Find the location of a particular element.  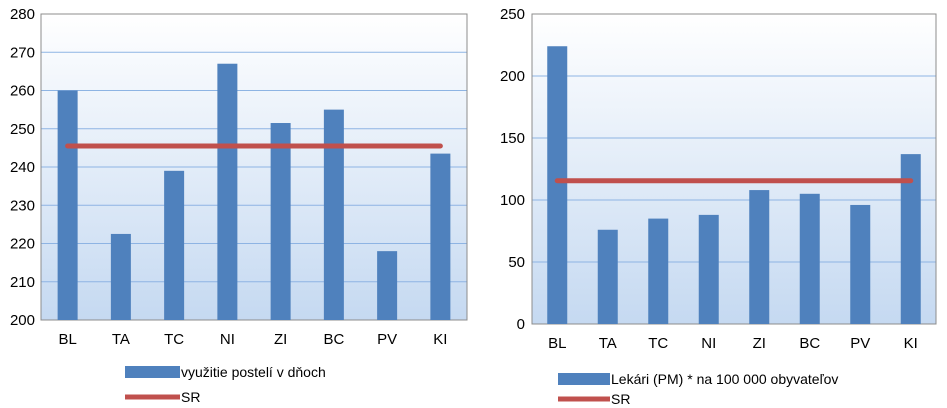

legend-entry: Lekári (PM) * na 100 000 obyvateľov is located at coordinates (698, 379).